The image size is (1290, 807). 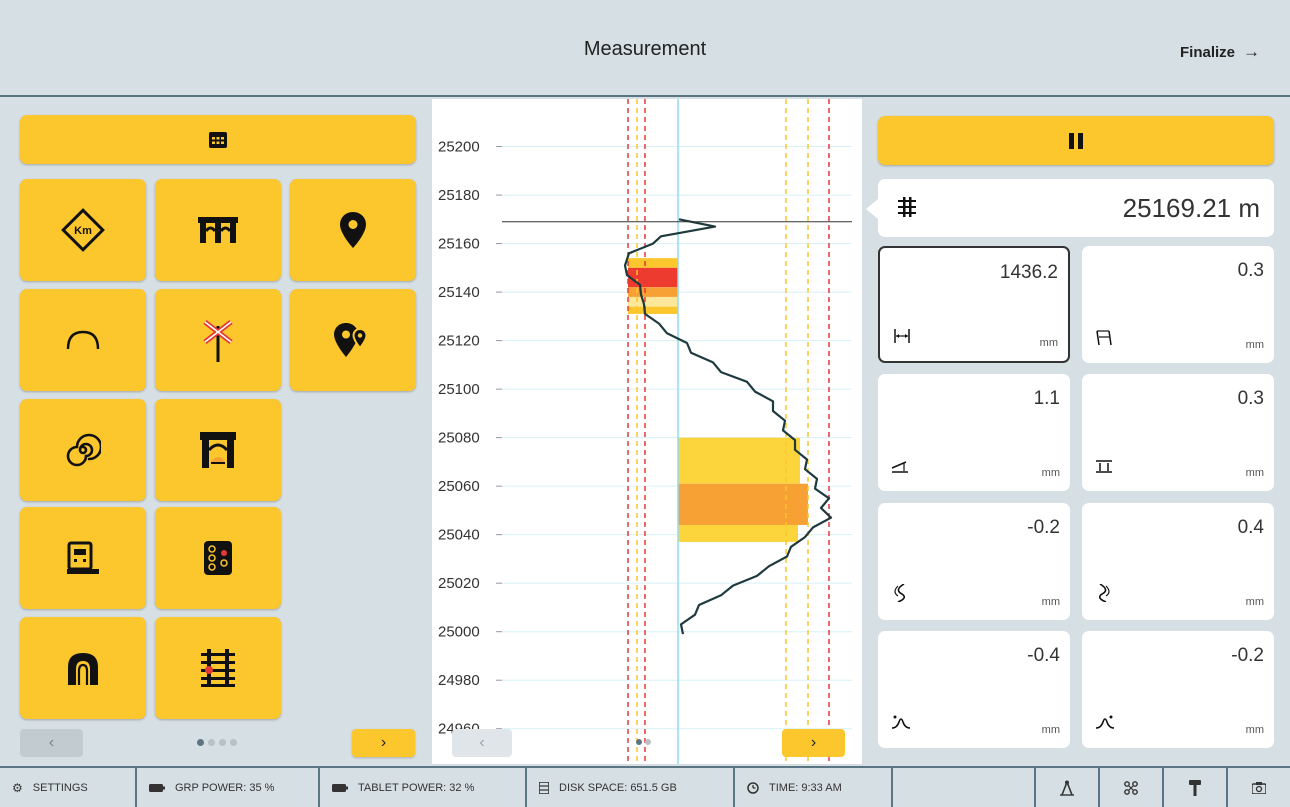 I want to click on underpass-icon, so click(x=218, y=450).